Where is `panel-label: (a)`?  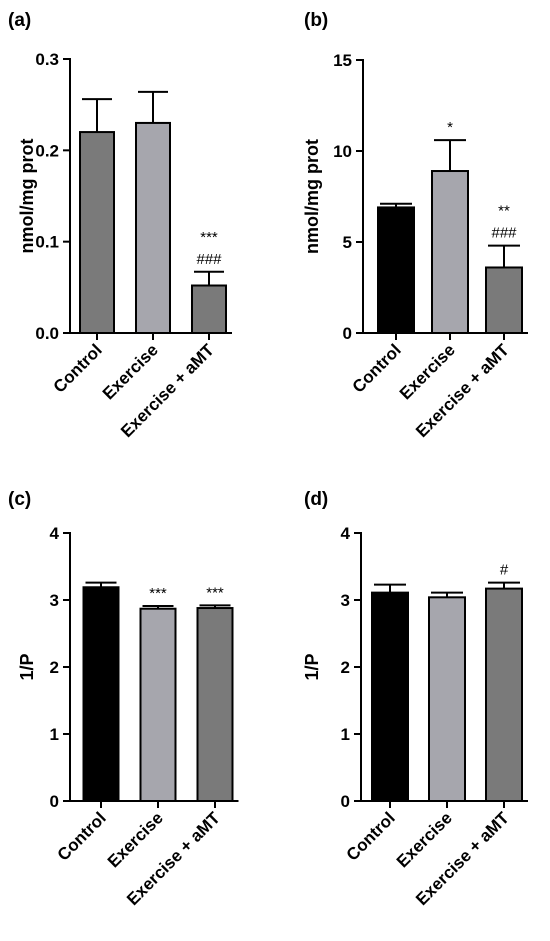
panel-label: (a) is located at coordinates (19, 20).